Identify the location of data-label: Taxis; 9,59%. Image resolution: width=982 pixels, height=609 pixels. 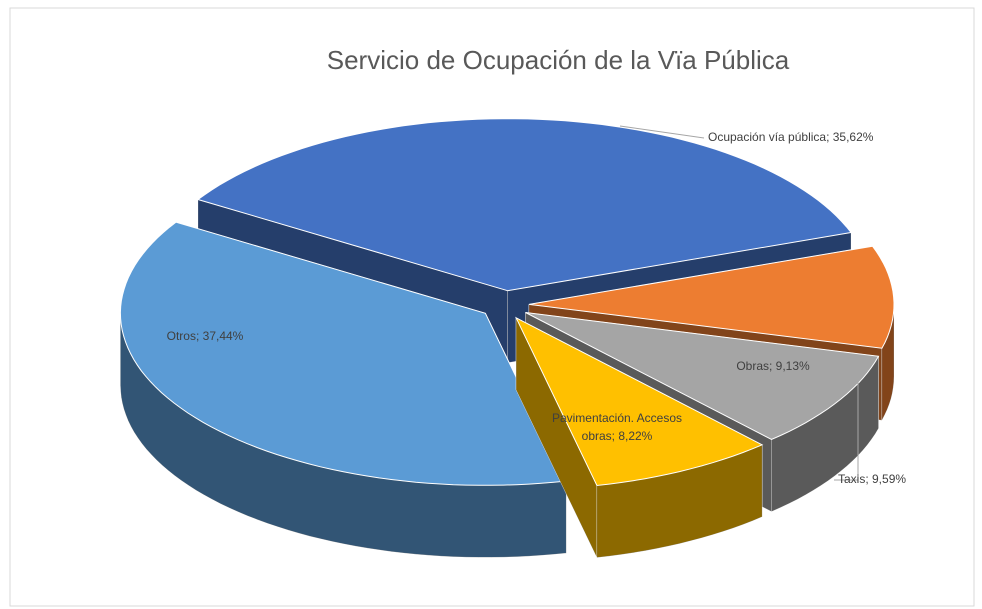
(872, 479).